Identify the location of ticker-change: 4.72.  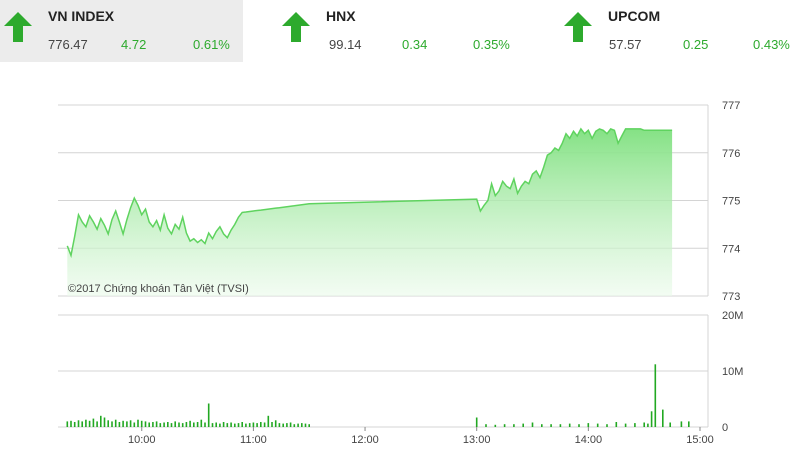
(134, 44).